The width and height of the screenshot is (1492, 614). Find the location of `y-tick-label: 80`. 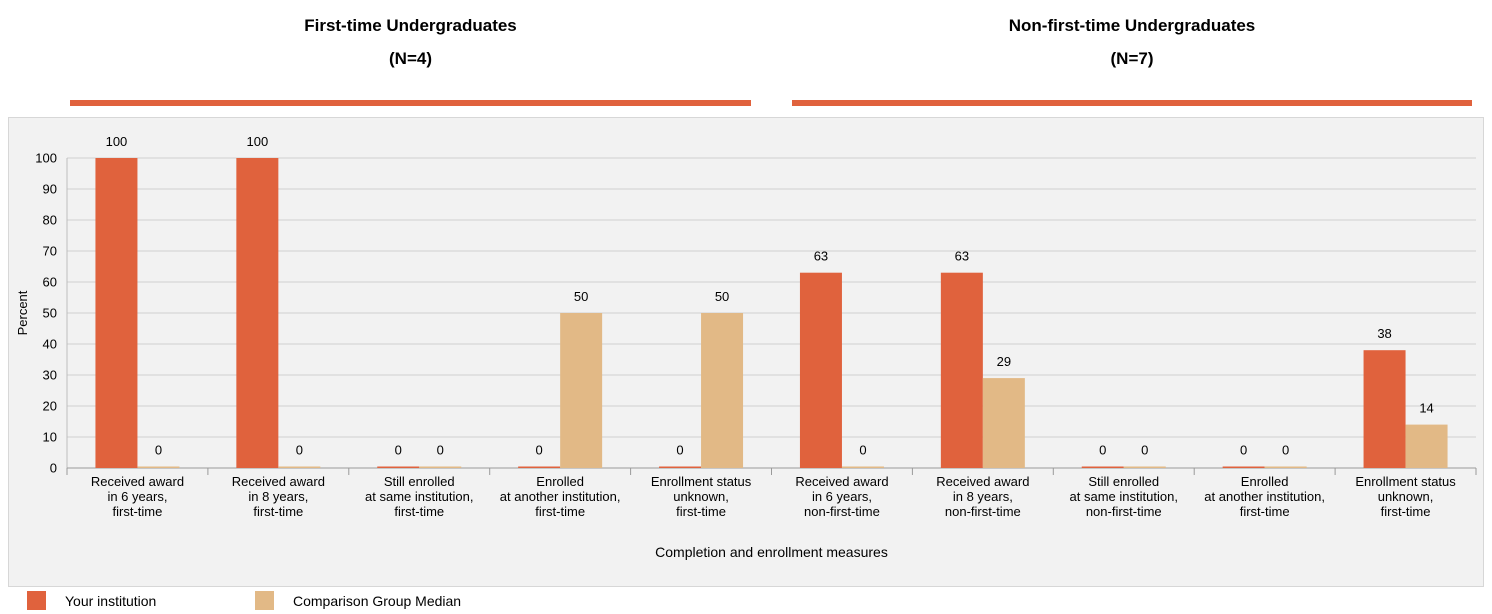

y-tick-label: 80 is located at coordinates (50, 220).